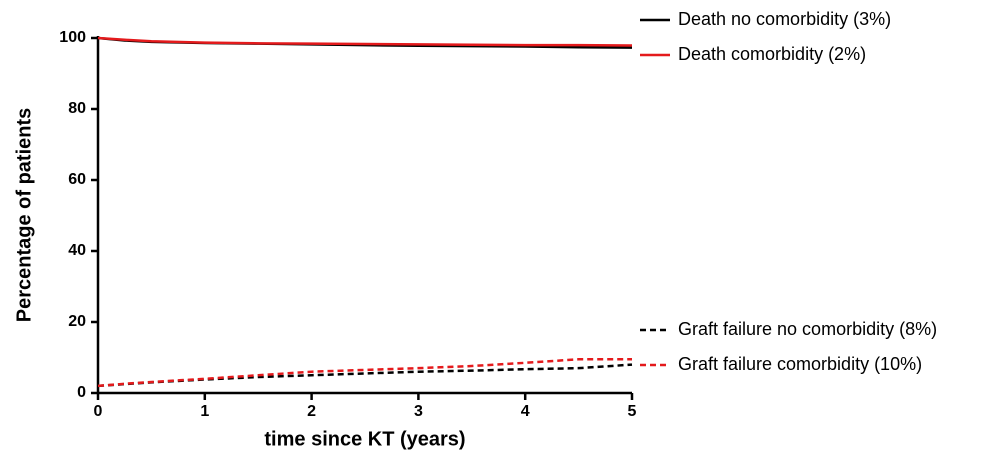 This screenshot has width=998, height=457. I want to click on y-tick-label: 0, so click(81, 392).